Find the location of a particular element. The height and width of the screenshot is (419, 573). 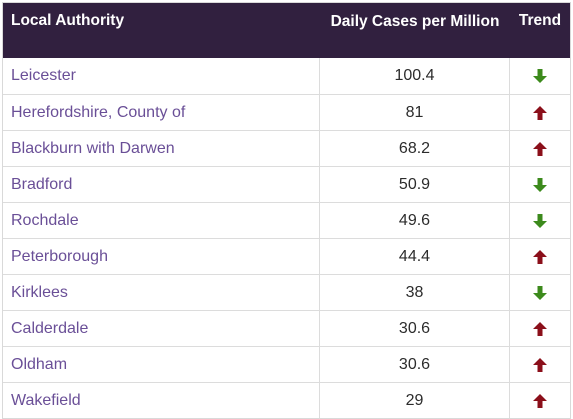

table-row: Herefordshire, County of 81 is located at coordinates (286, 112).